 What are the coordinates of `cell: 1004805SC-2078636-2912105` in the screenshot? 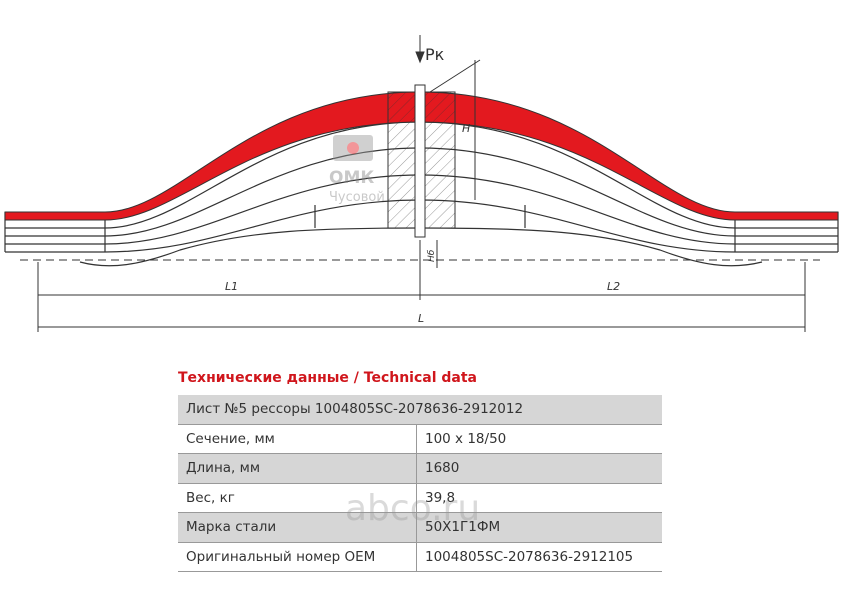 It's located at (539, 557).